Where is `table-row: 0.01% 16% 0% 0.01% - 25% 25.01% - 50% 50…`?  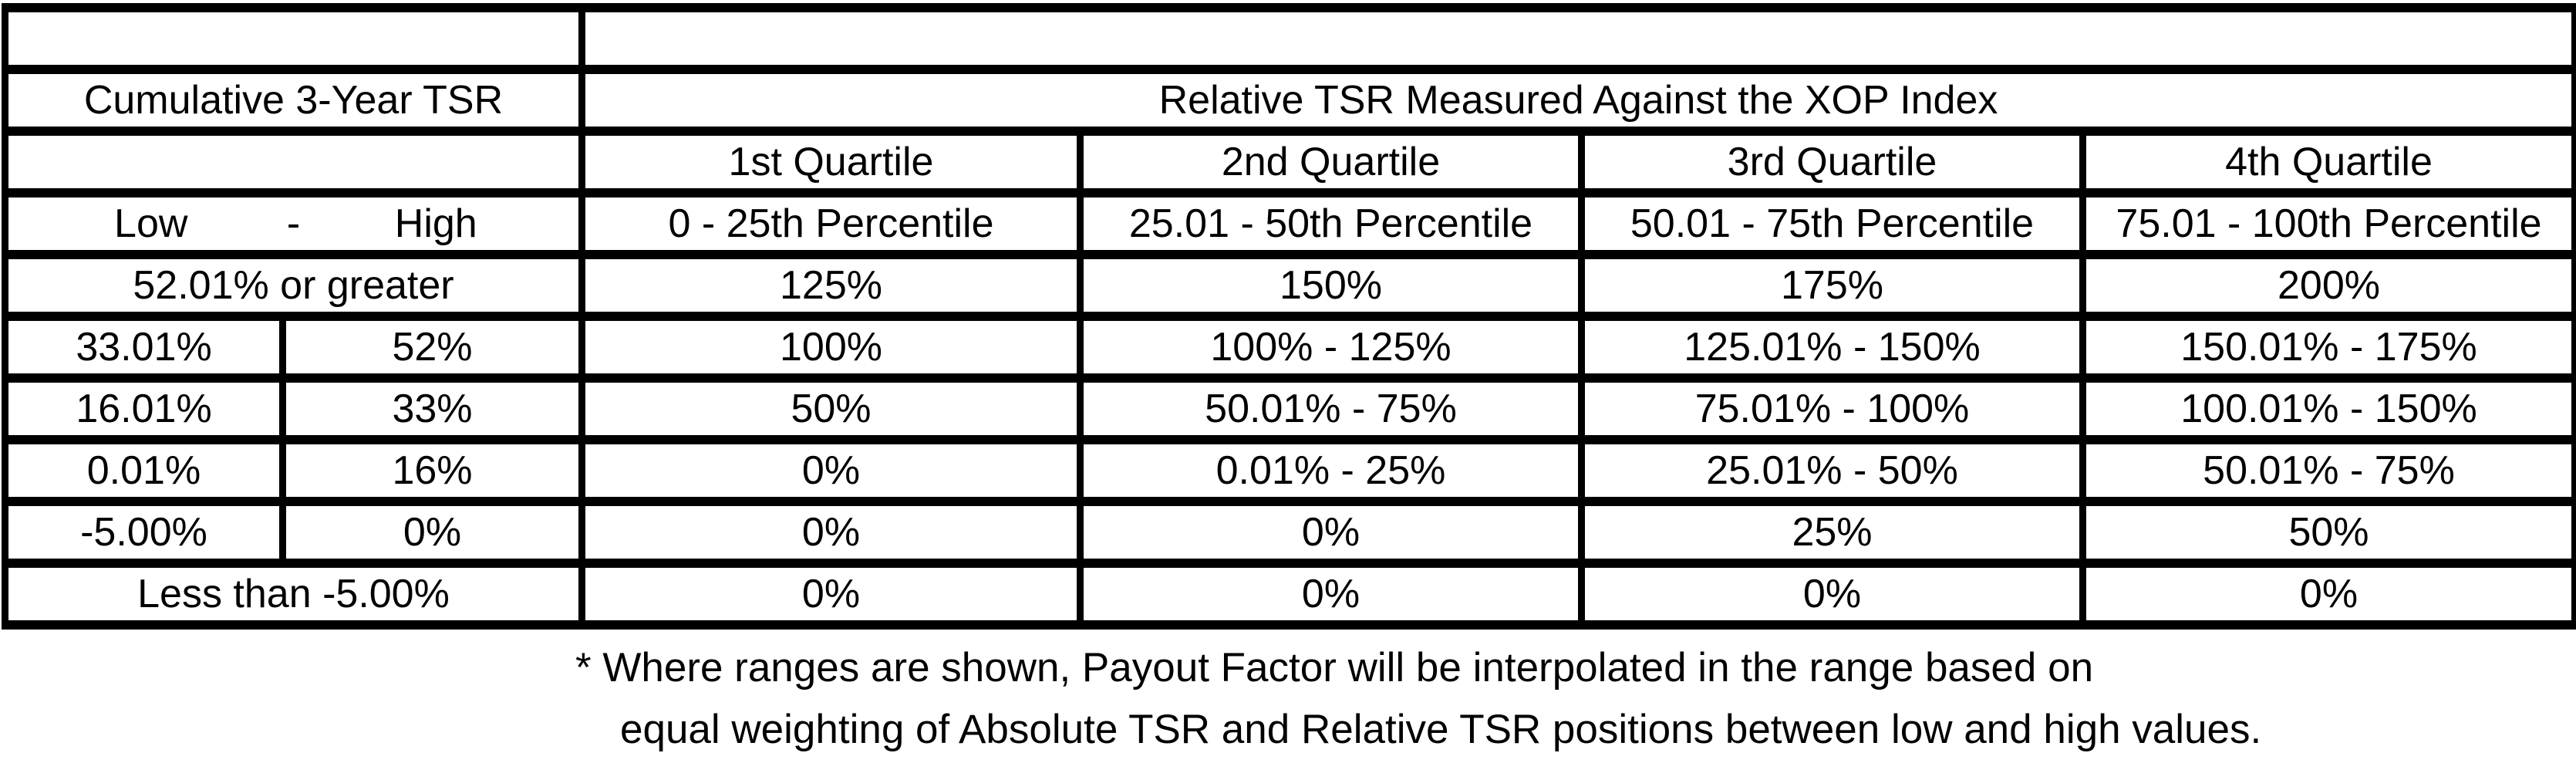 table-row: 0.01% 16% 0% 0.01% - 25% 25.01% - 50% 50… is located at coordinates (1289, 471).